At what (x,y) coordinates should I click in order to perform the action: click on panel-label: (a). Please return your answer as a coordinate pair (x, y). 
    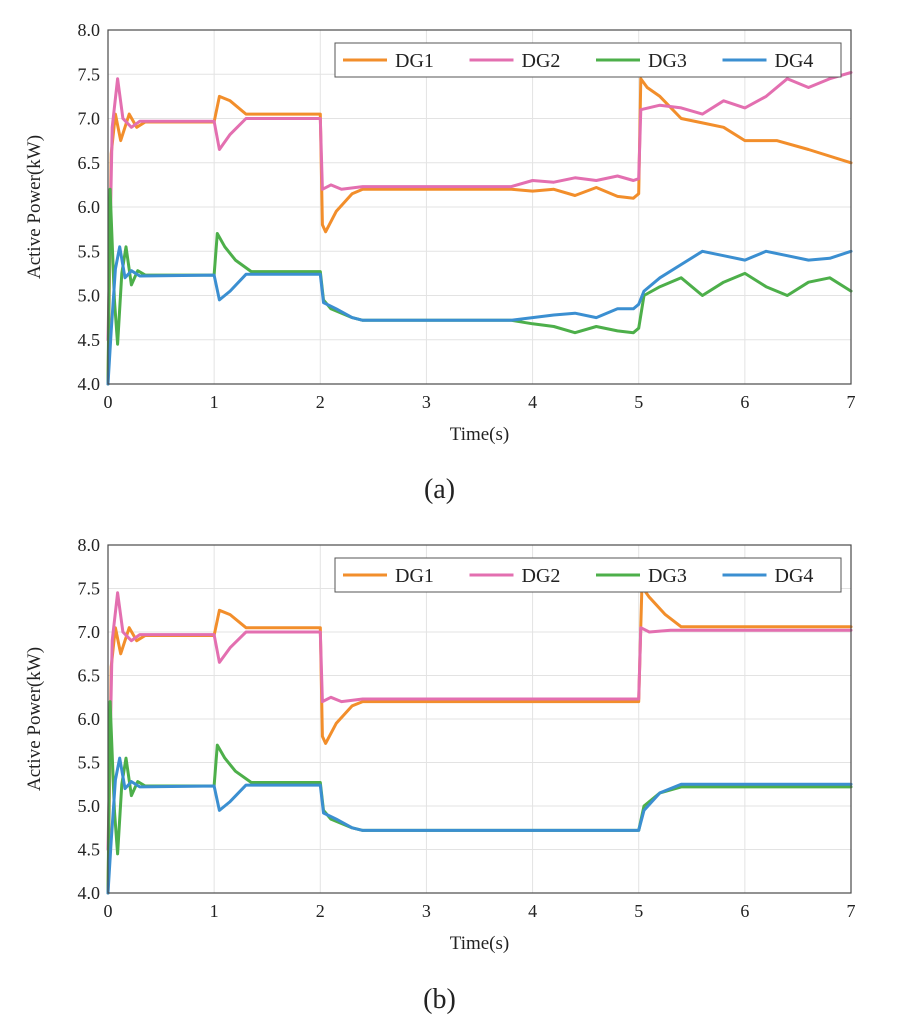
    Looking at the image, I should click on (439, 489).